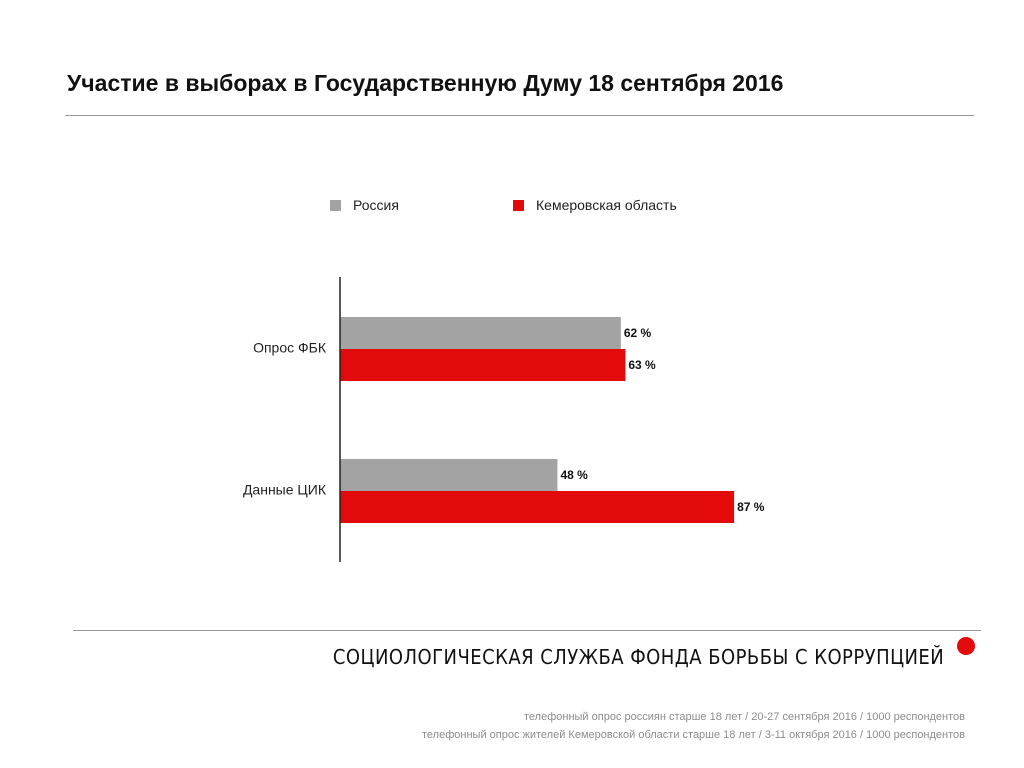  I want to click on bar-fbk-survey-russia, so click(480, 333).